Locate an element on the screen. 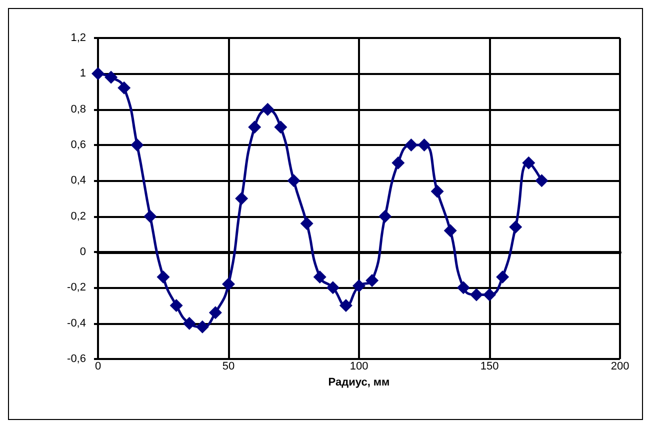 This screenshot has height=428, width=651. x-tick-label: 200 is located at coordinates (620, 366).